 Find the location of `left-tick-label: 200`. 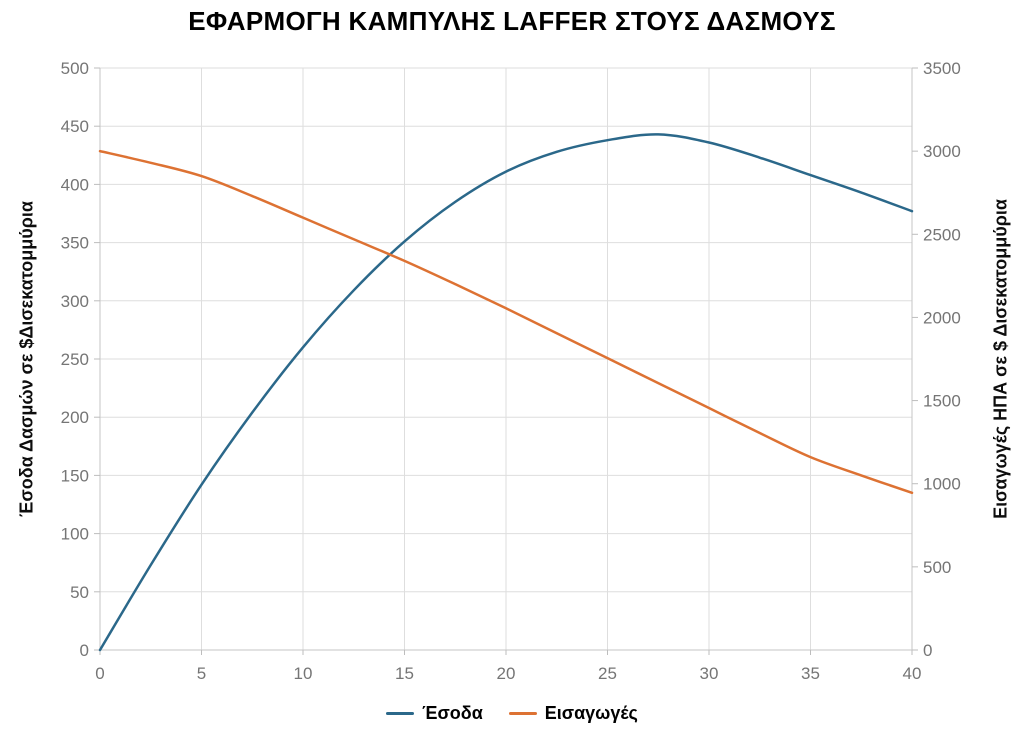

left-tick-label: 200 is located at coordinates (75, 417).